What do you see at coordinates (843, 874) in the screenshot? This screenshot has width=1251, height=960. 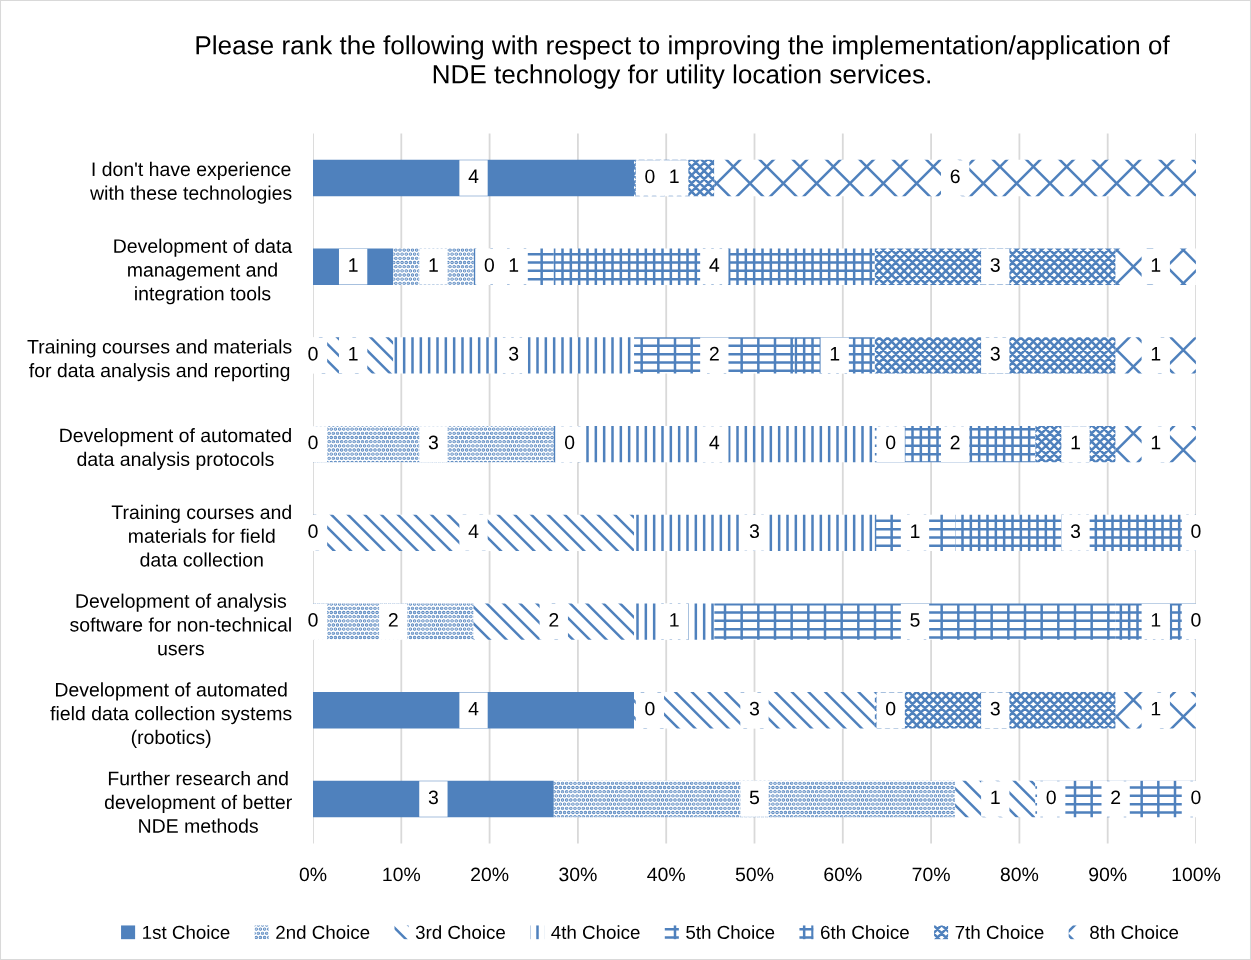 I see `x-tick-label: 60%` at bounding box center [843, 874].